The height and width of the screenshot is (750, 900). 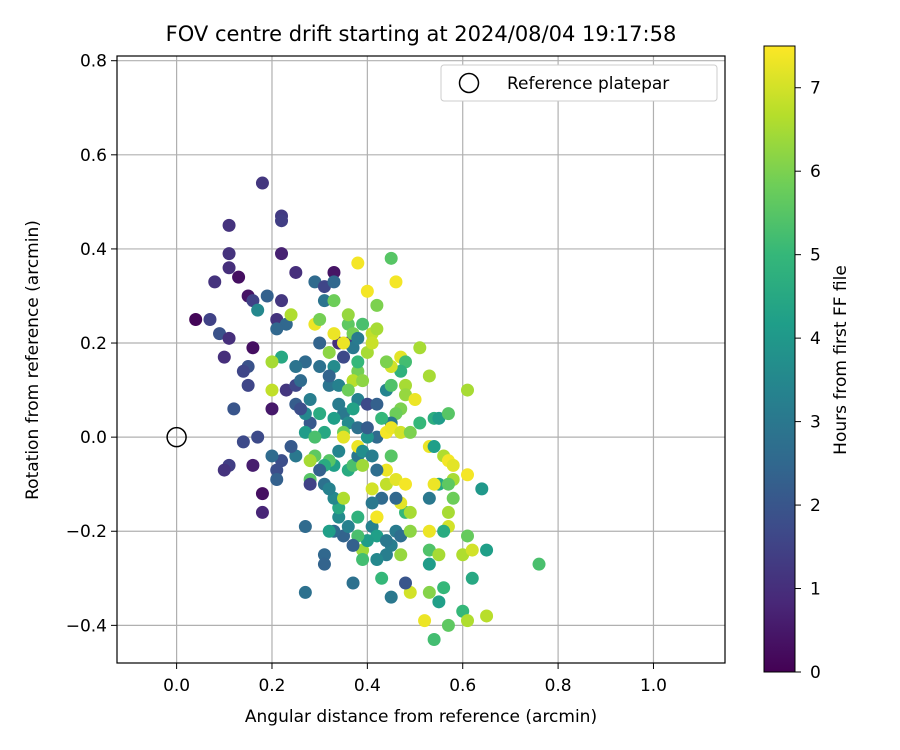 What do you see at coordinates (93, 344) in the screenshot?
I see `y-tick-label: 0.2` at bounding box center [93, 344].